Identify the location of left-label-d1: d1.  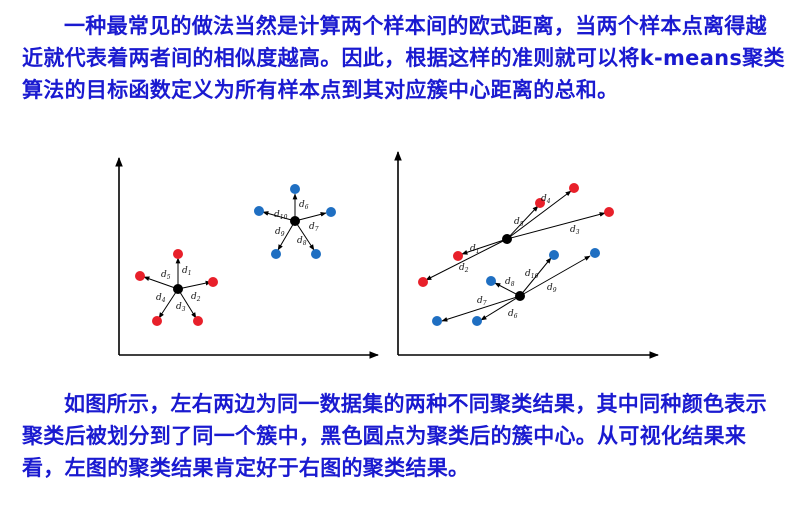
(187, 271).